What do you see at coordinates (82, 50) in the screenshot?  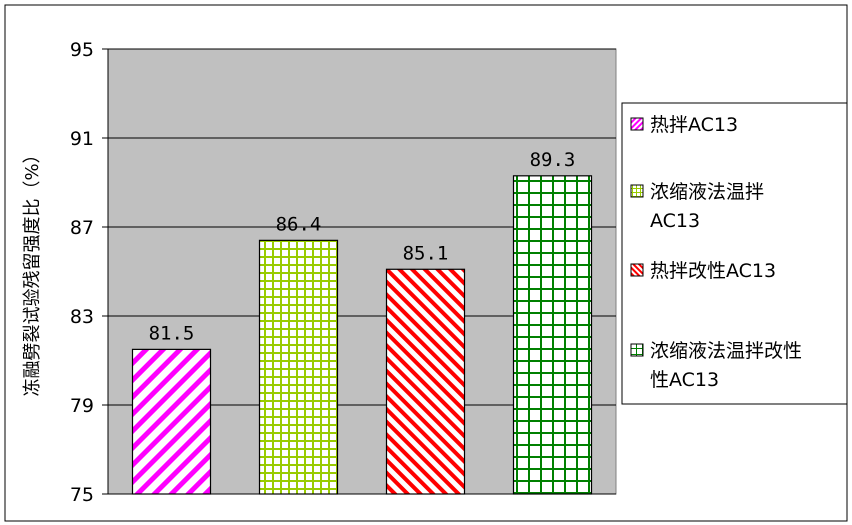 I see `y-tick-label: 95` at bounding box center [82, 50].